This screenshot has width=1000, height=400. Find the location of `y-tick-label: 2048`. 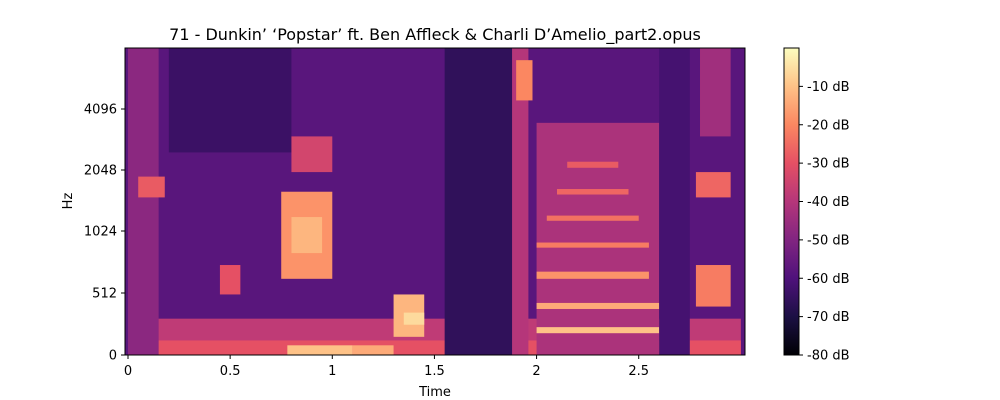

y-tick-label: 2048 is located at coordinates (100, 171).